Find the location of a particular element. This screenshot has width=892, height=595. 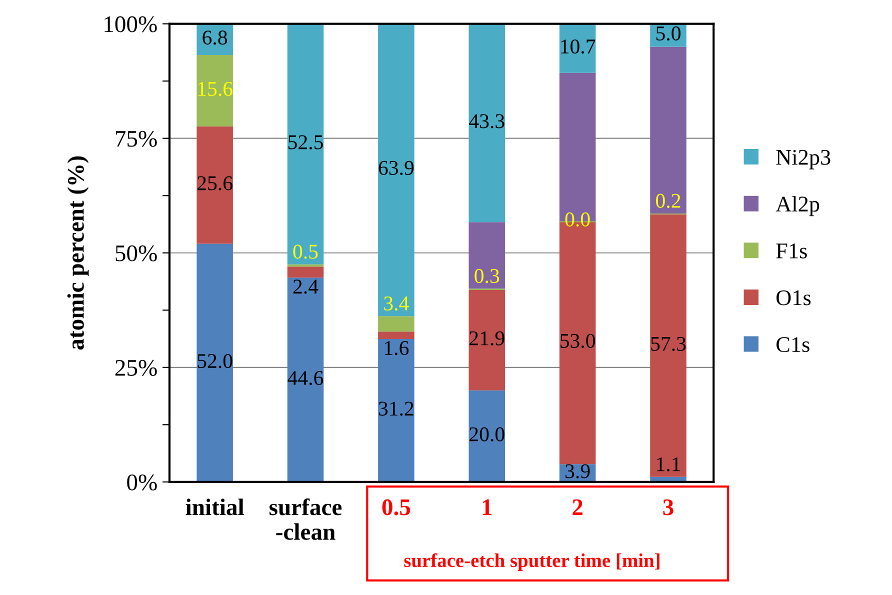

data-label: 63.9 is located at coordinates (396, 168).